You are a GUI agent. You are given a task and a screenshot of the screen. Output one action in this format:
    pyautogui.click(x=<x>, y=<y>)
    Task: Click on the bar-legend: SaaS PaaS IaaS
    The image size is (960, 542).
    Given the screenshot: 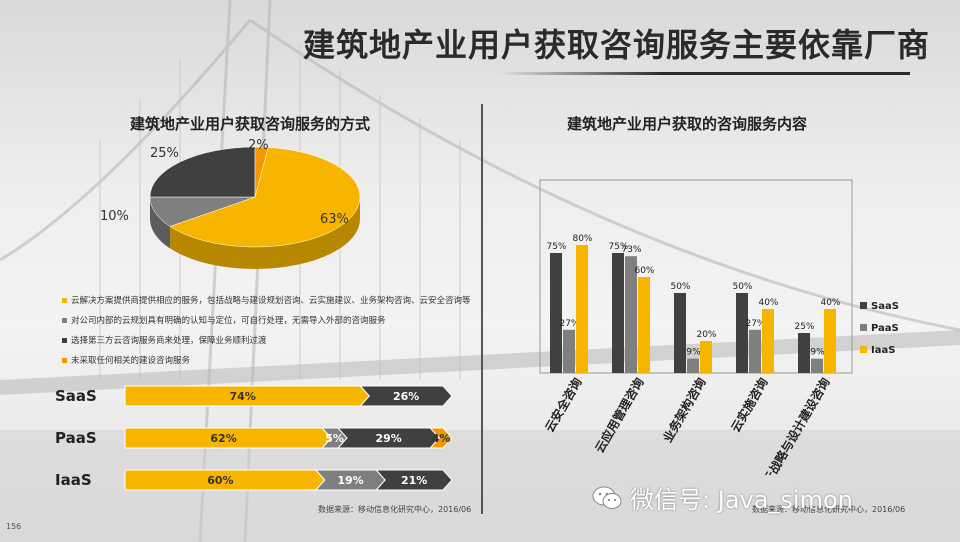 What is the action you would take?
    pyautogui.click(x=879, y=328)
    